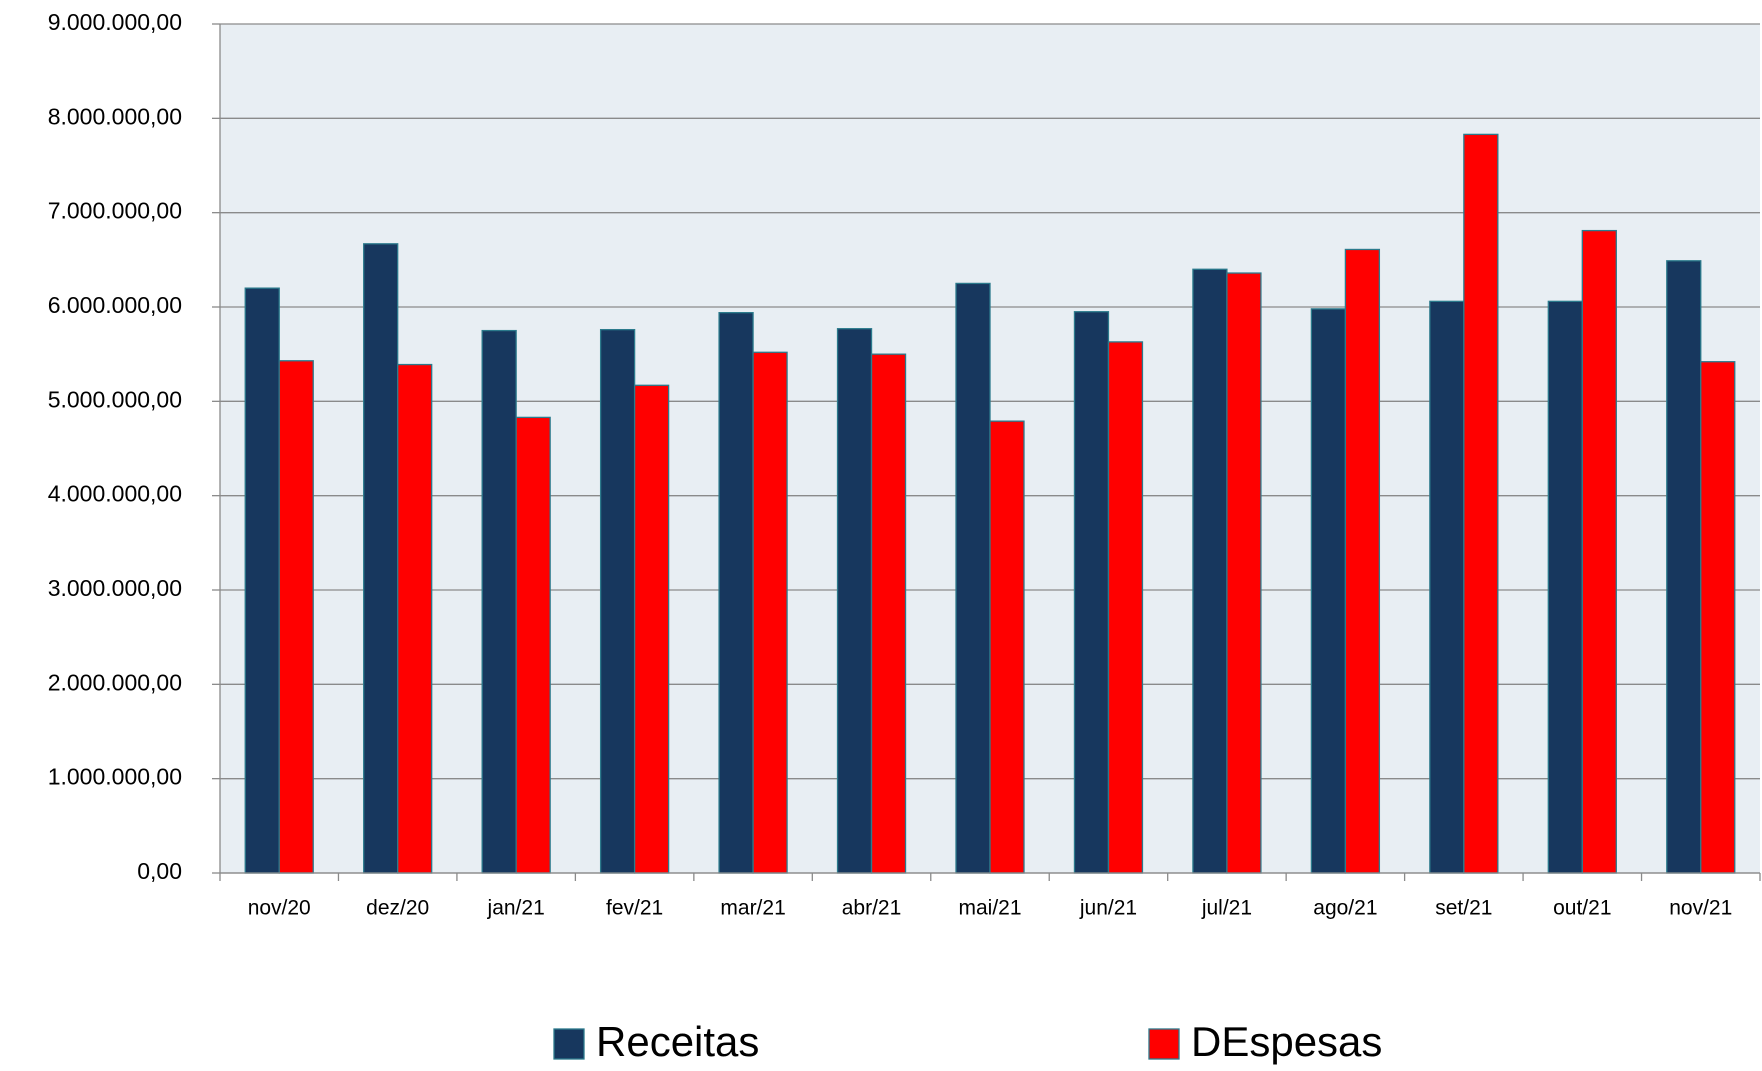 This screenshot has height=1071, width=1762. What do you see at coordinates (1286, 1041) in the screenshot?
I see `legend-label: DEspesas` at bounding box center [1286, 1041].